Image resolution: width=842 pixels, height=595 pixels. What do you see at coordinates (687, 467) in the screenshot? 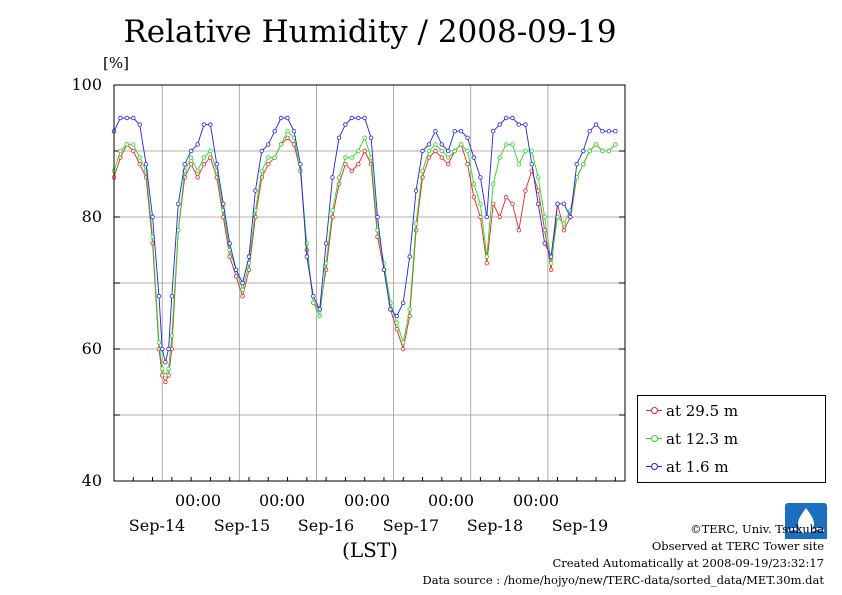
I see `legend-item-1m: at 1.6 m` at bounding box center [687, 467].